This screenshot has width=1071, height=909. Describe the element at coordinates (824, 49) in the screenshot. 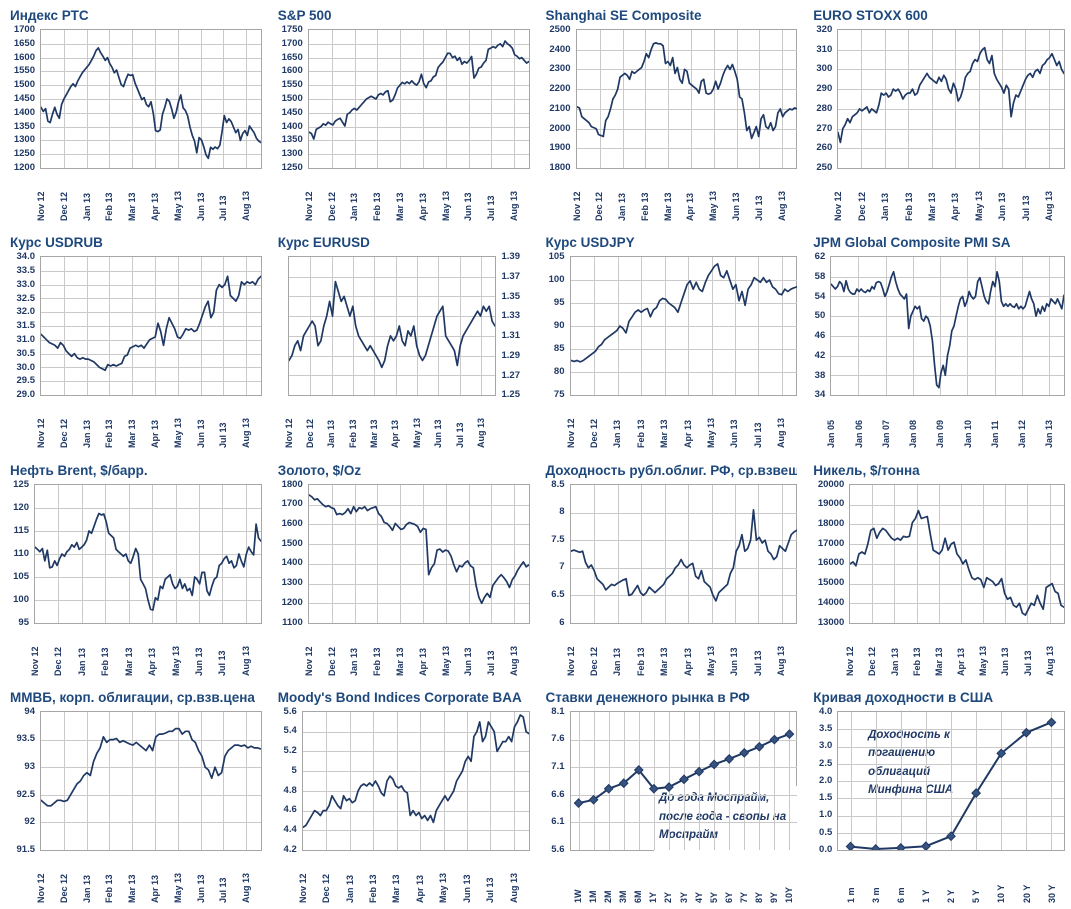

I see `y-axis-tick-label: 310` at that location.